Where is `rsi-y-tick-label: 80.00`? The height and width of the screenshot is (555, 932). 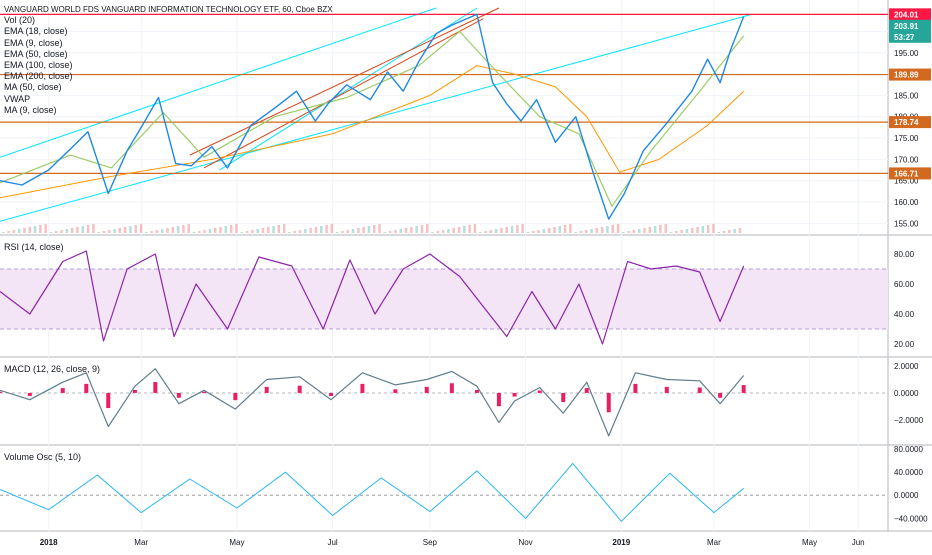 rsi-y-tick-label: 80.00 is located at coordinates (904, 254).